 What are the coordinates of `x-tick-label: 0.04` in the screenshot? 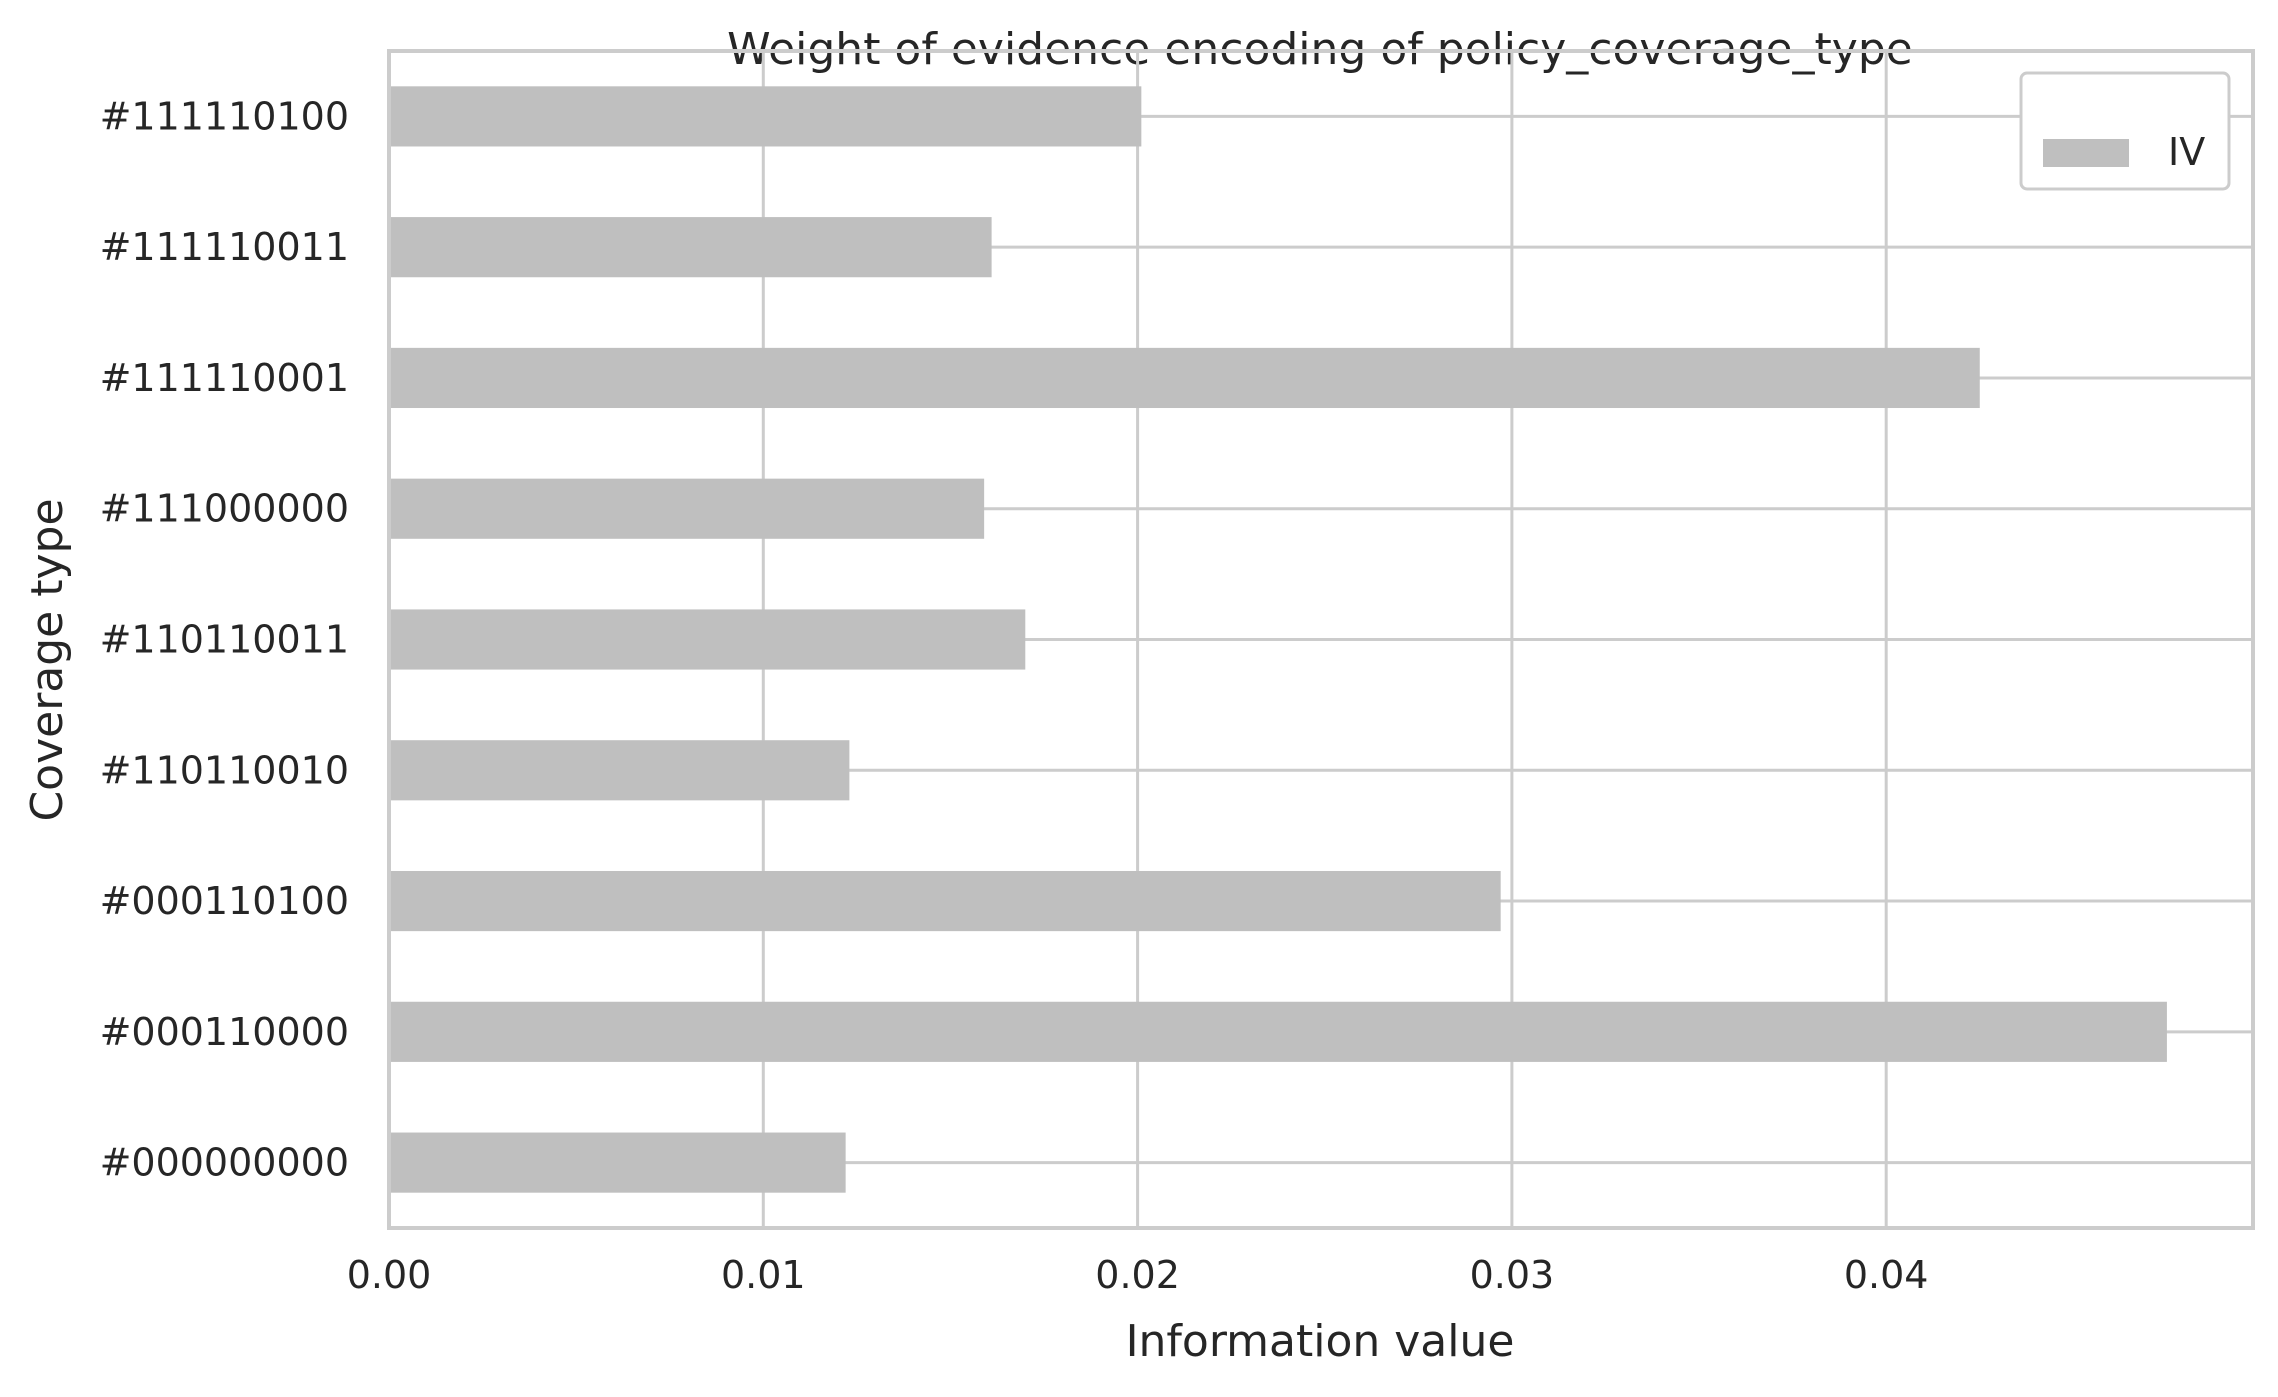 It's located at (1886, 1275).